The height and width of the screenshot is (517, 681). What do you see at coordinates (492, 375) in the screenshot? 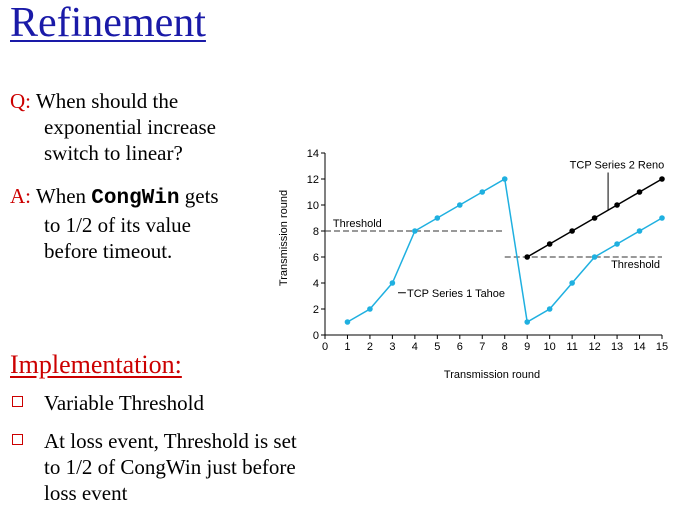
I see `x-axis-label: Transmission round` at bounding box center [492, 375].